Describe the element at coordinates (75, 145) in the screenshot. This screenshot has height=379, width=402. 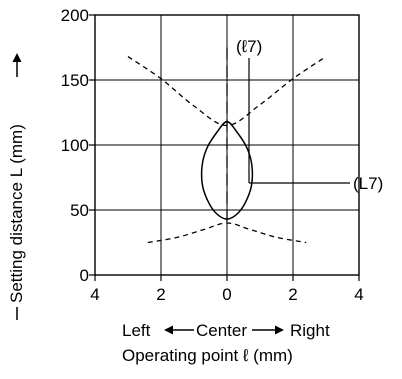
I see `y-tick-label: 100` at that location.